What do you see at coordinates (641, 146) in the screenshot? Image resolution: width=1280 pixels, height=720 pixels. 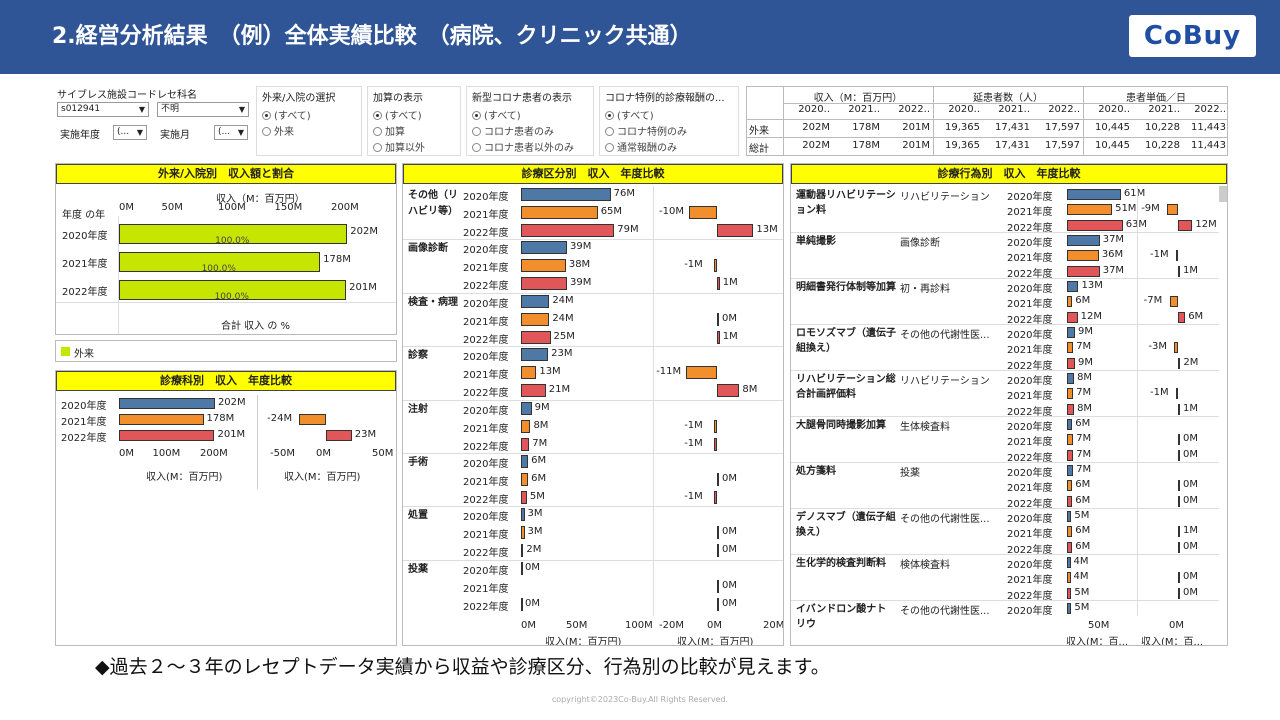 I see `radio-covid-special-normal: 通常報酬のみ` at bounding box center [641, 146].